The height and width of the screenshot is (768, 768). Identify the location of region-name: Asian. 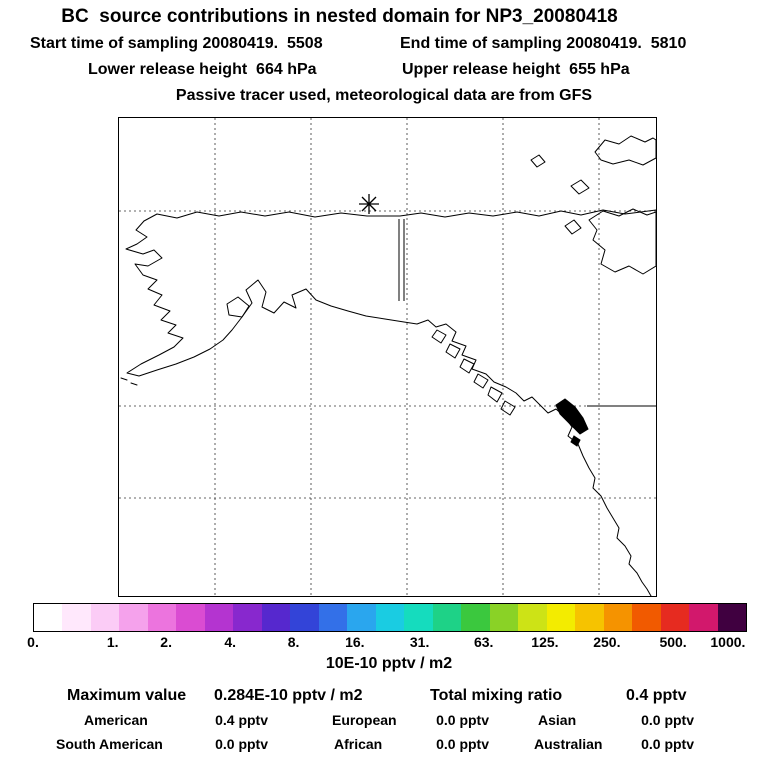
(557, 720).